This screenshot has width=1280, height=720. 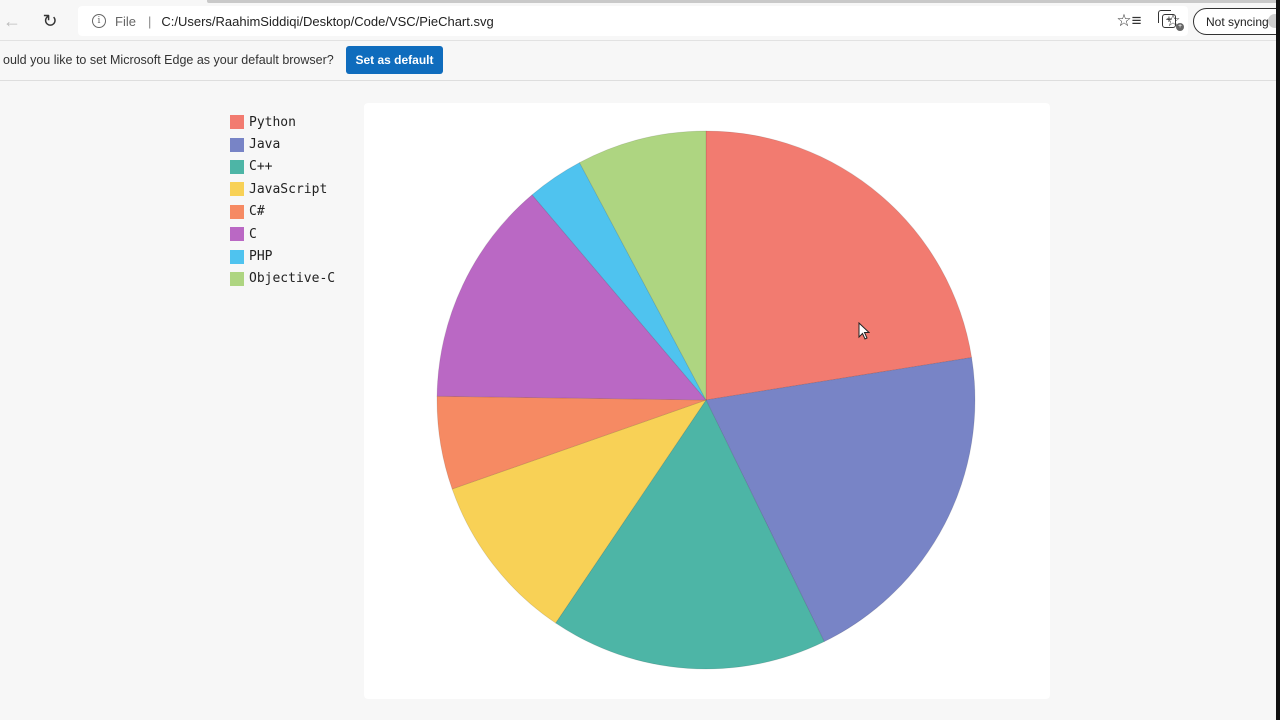 I want to click on collections-icon: +, so click(x=1169, y=21).